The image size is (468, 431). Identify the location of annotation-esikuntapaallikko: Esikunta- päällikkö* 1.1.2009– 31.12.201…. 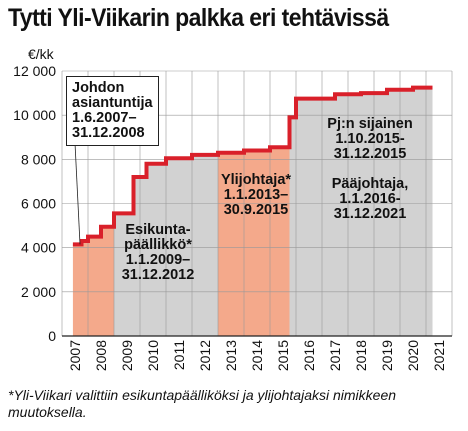
(158, 252).